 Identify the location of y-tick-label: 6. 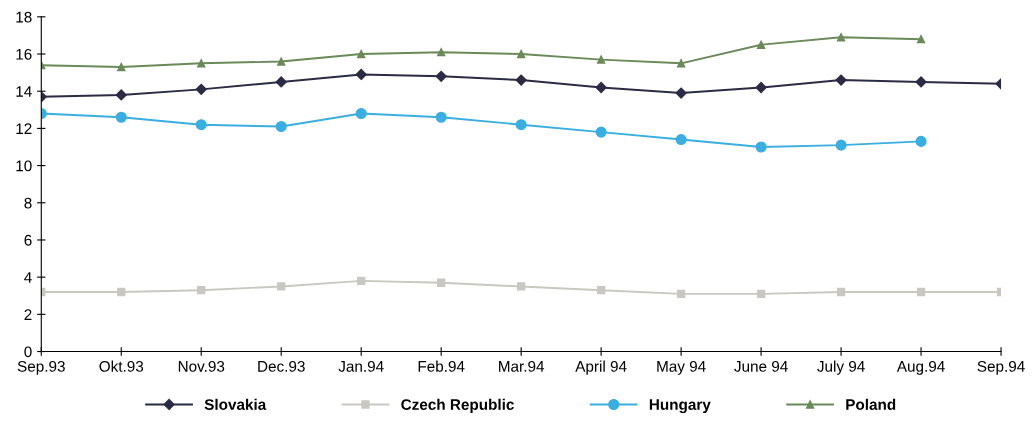
(28, 240).